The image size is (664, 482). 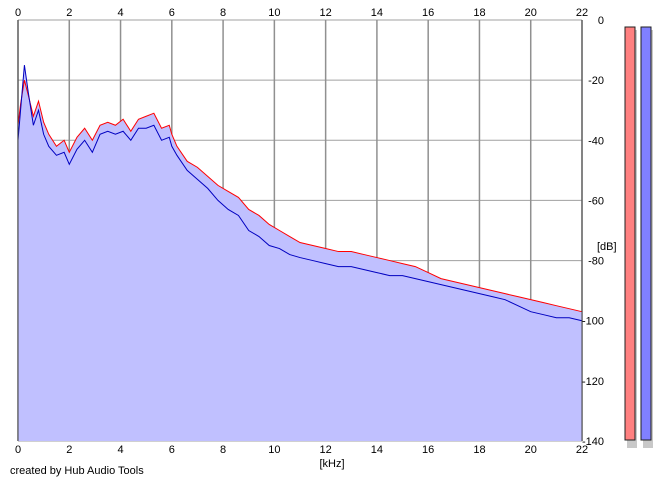 What do you see at coordinates (593, 322) in the screenshot?
I see `y-tick-label: -100` at bounding box center [593, 322].